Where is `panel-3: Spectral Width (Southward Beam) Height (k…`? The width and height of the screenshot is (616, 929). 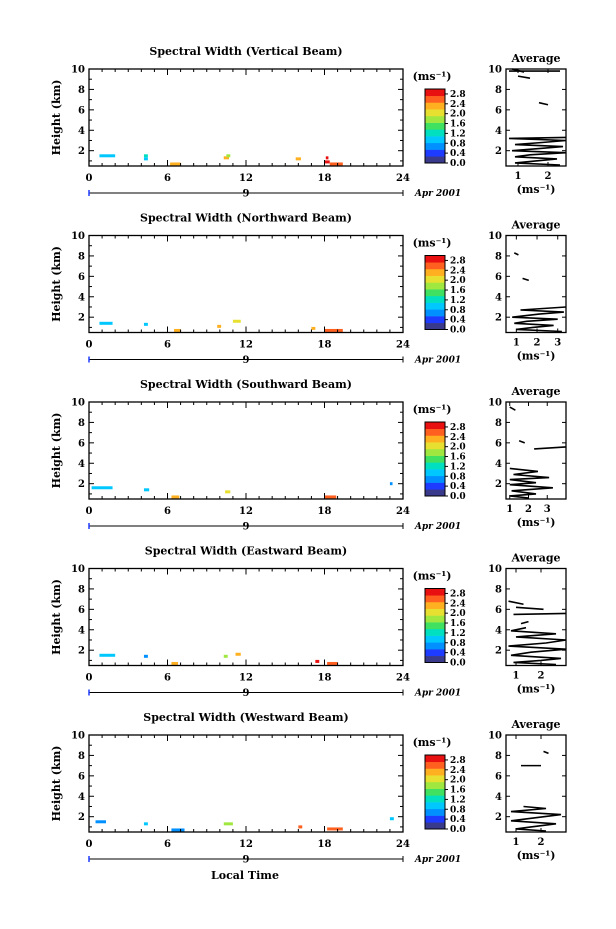 panel-3: Spectral Width (Southward Beam) Height (k… is located at coordinates (308, 455).